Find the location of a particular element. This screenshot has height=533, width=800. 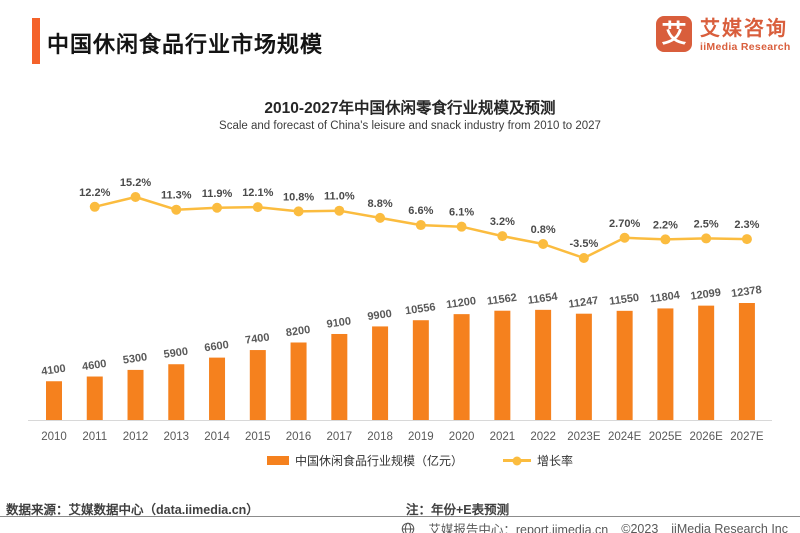

x-tick-2024E: 2024E is located at coordinates (625, 437).